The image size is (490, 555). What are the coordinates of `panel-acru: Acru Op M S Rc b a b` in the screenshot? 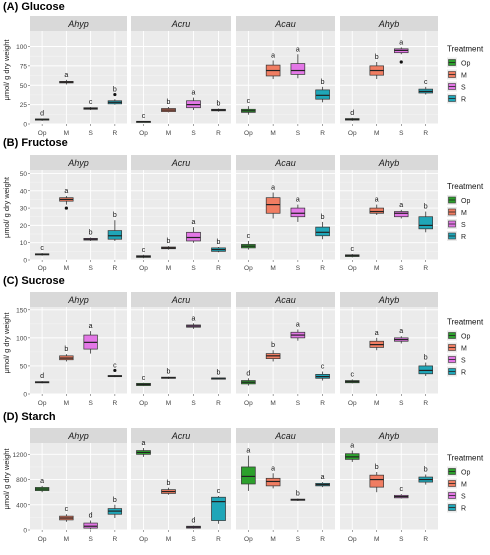 It's located at (181, 213).